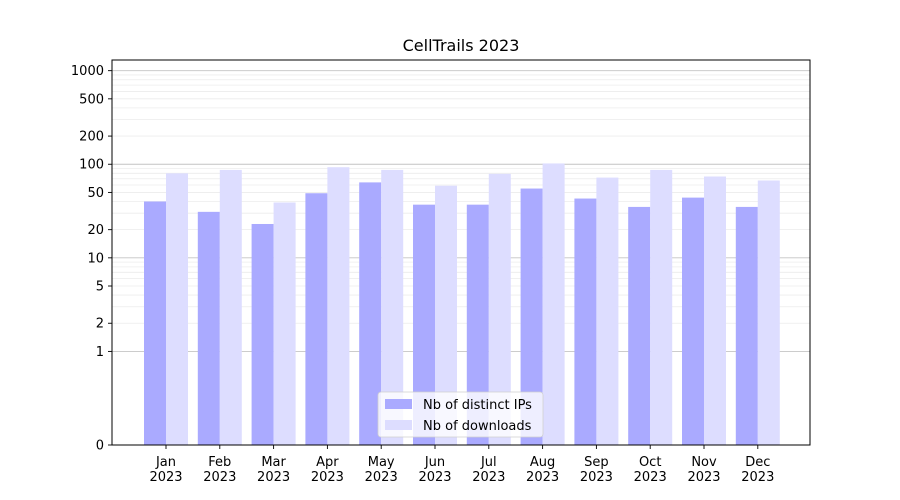 The image size is (900, 500). What do you see at coordinates (91, 99) in the screenshot?
I see `y-tick-label: 500` at bounding box center [91, 99].